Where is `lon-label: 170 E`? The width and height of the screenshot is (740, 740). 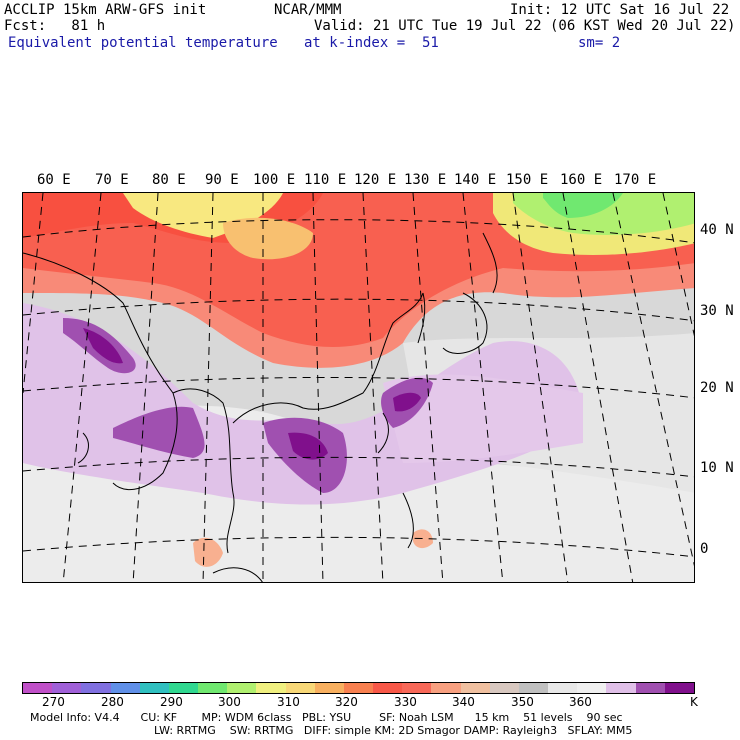 lon-label: 170 E is located at coordinates (635, 180).